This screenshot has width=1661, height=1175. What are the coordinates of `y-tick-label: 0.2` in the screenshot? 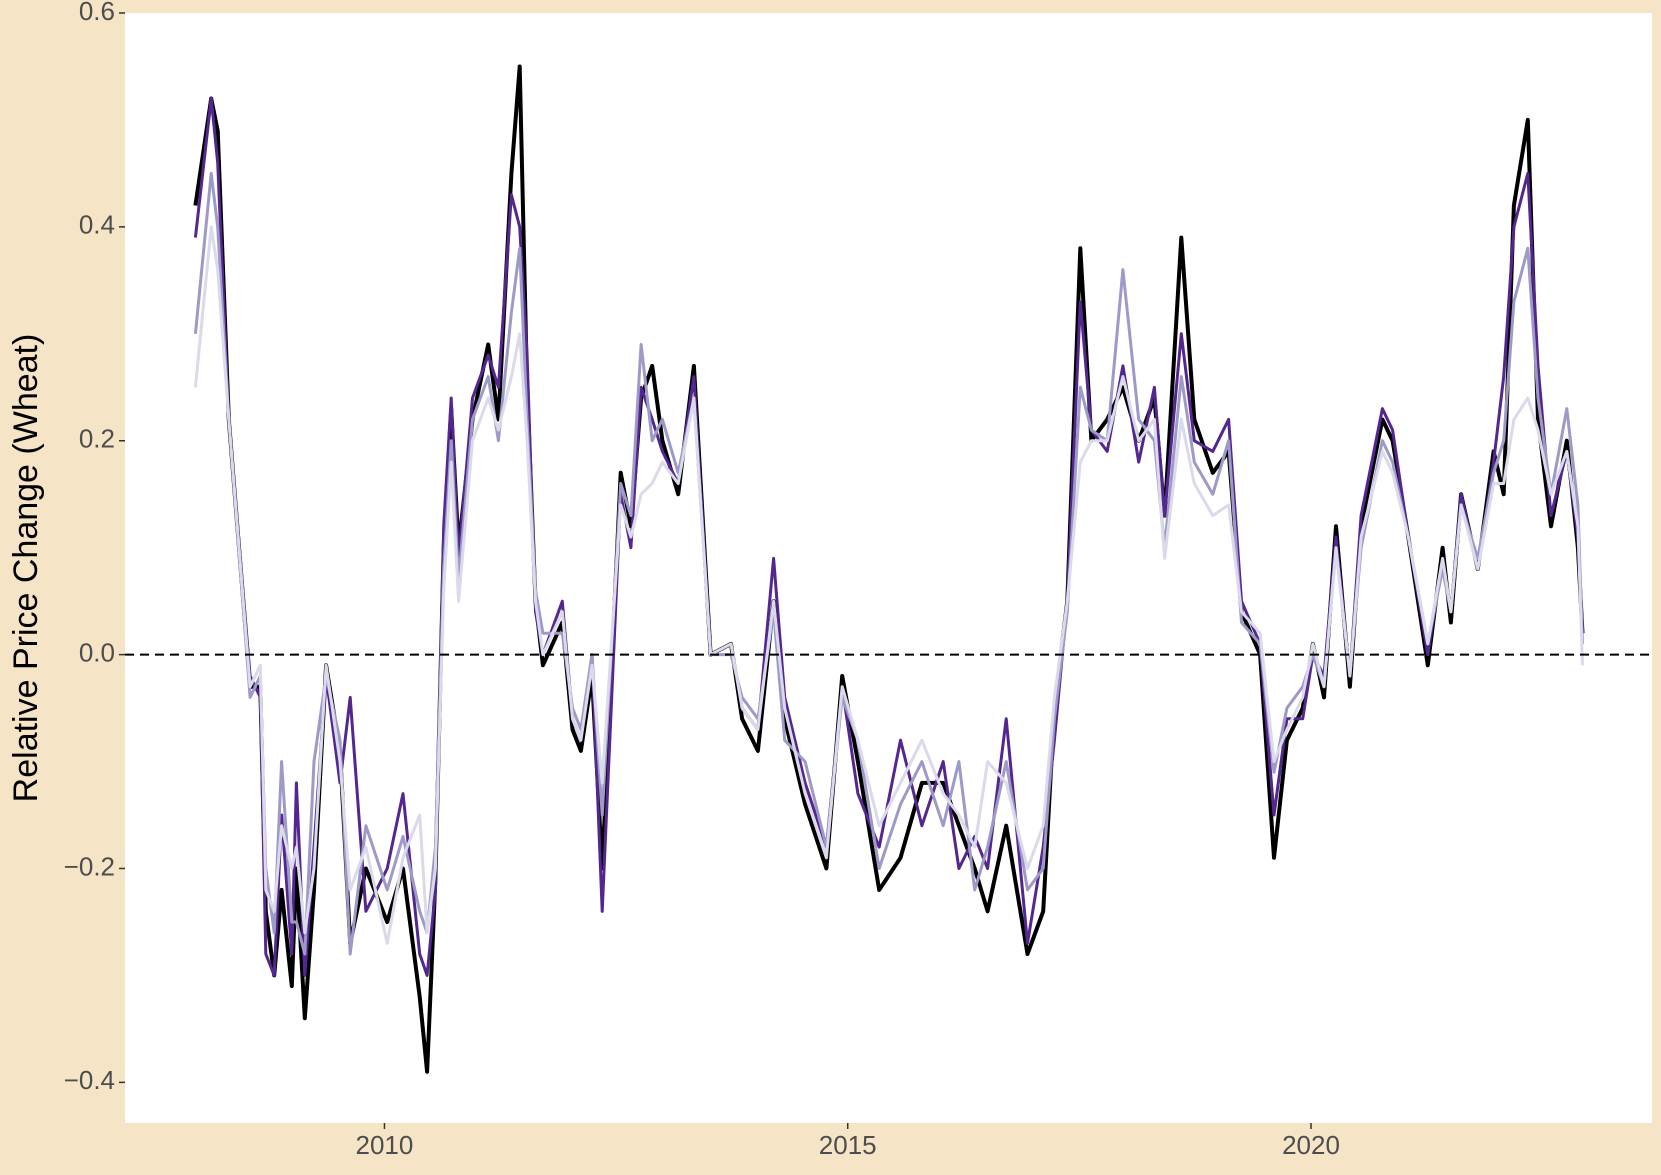 It's located at (97, 439).